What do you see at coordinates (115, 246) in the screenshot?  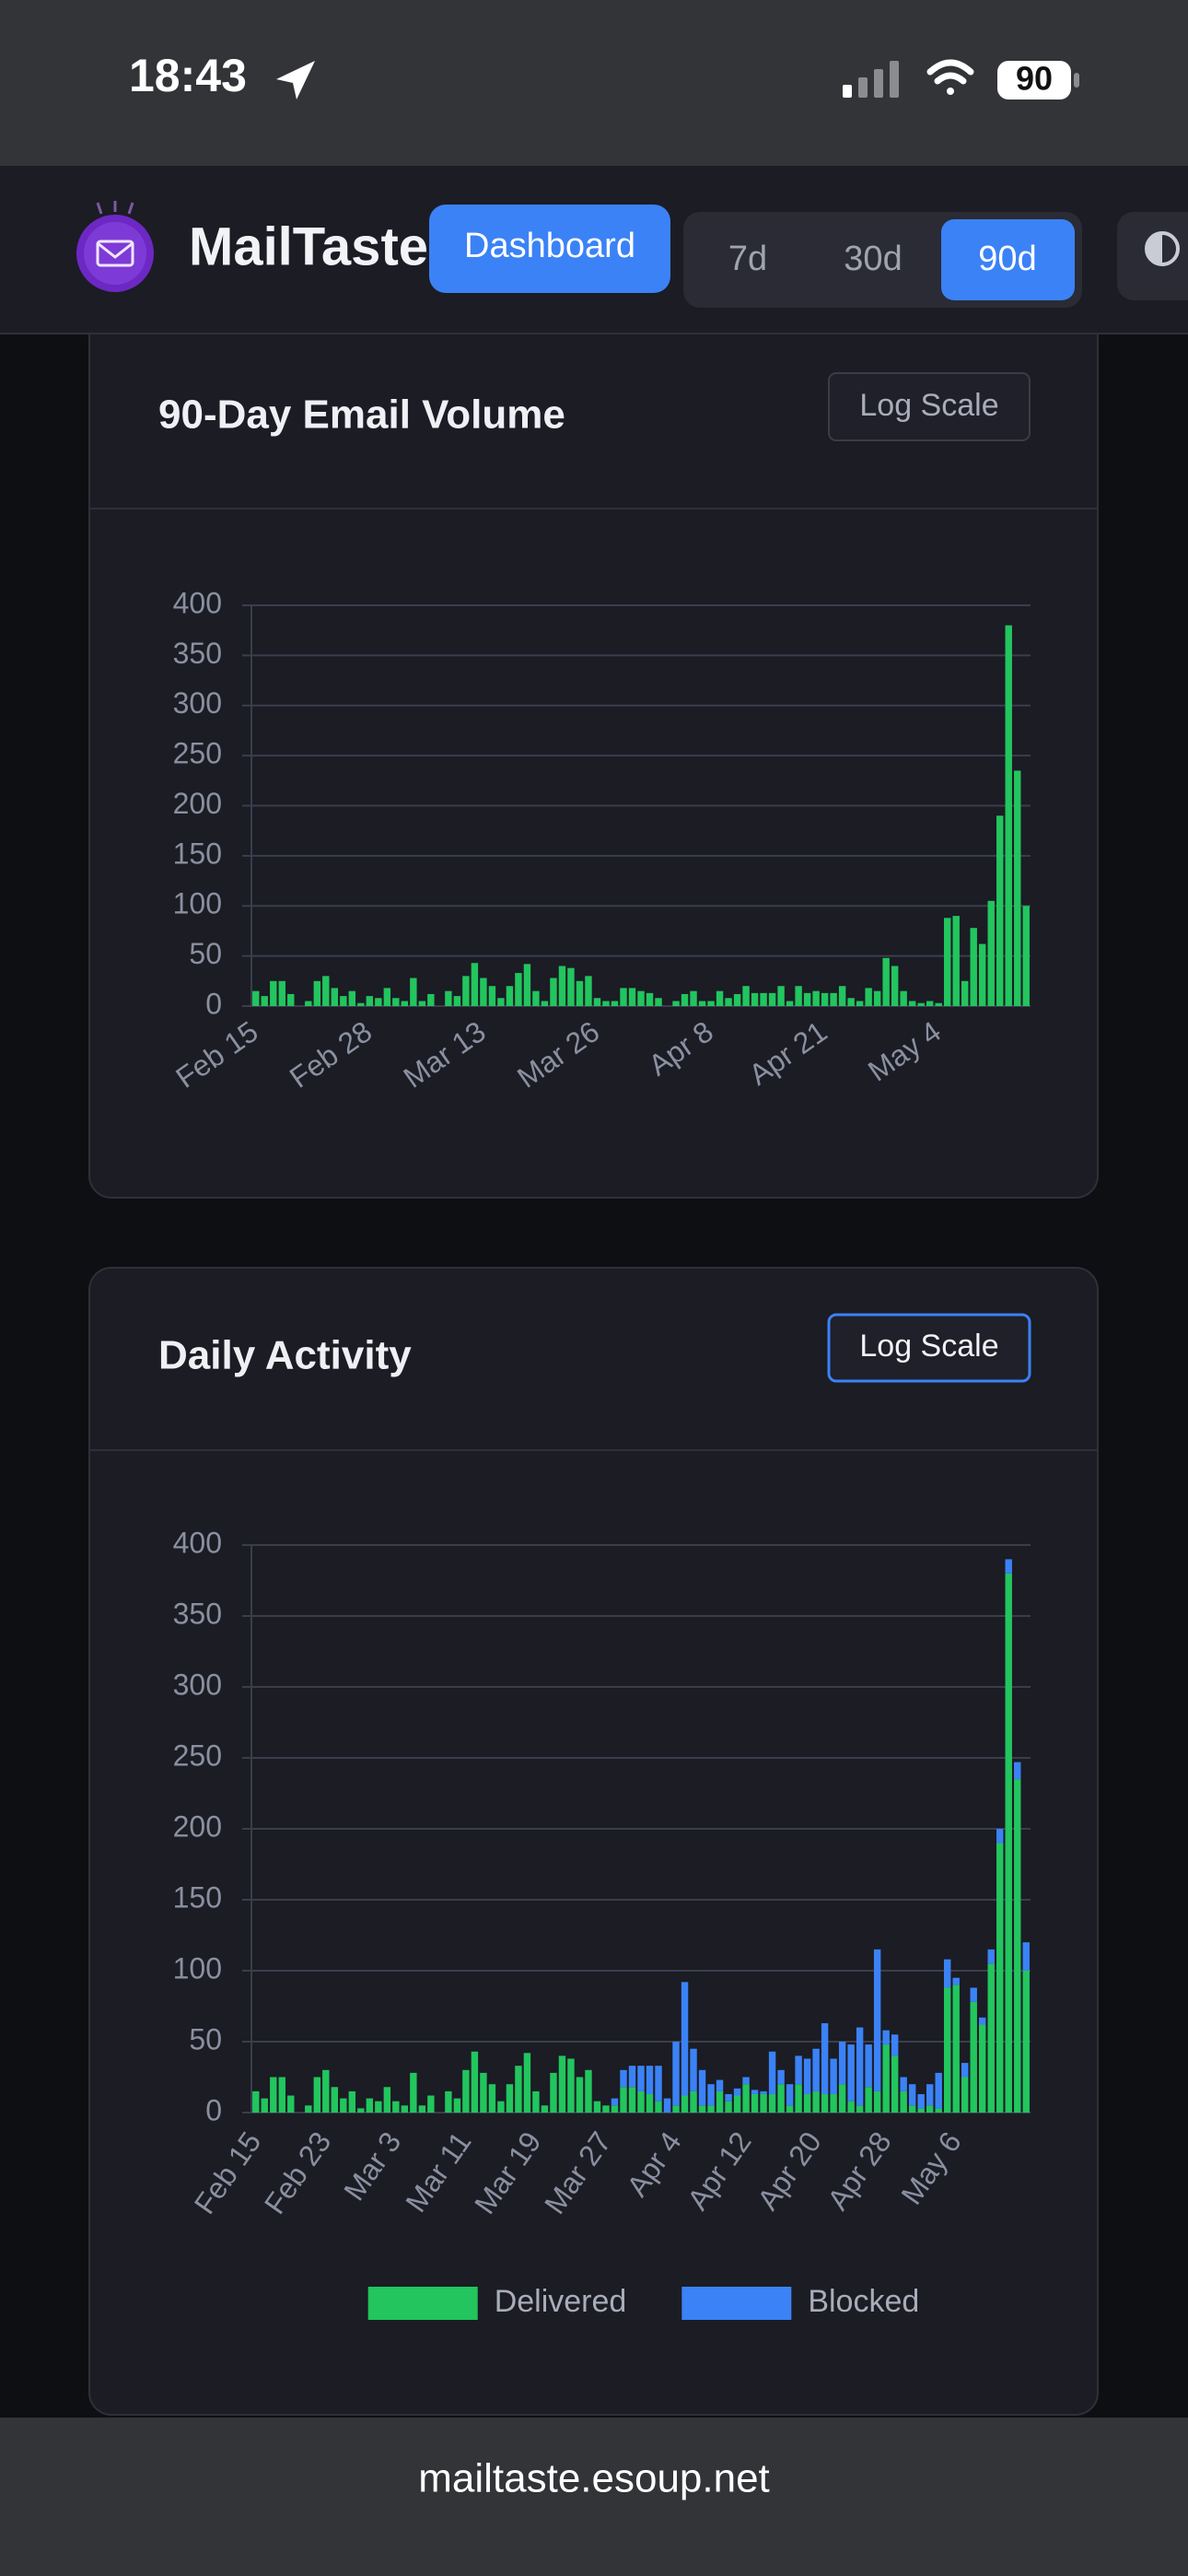 I see `logo` at bounding box center [115, 246].